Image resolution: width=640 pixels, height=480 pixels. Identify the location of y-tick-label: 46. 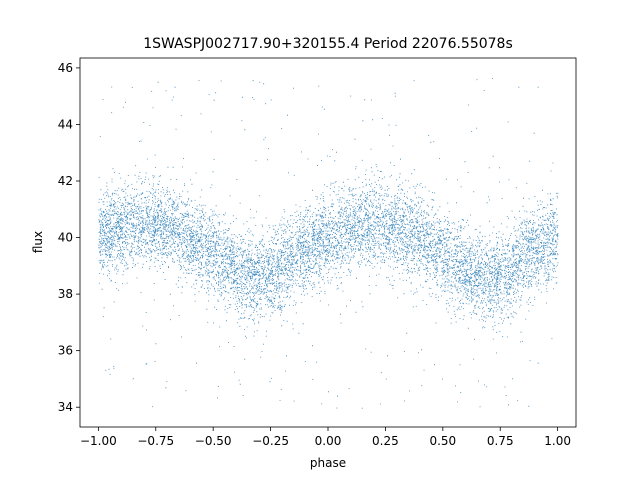
(65, 68).